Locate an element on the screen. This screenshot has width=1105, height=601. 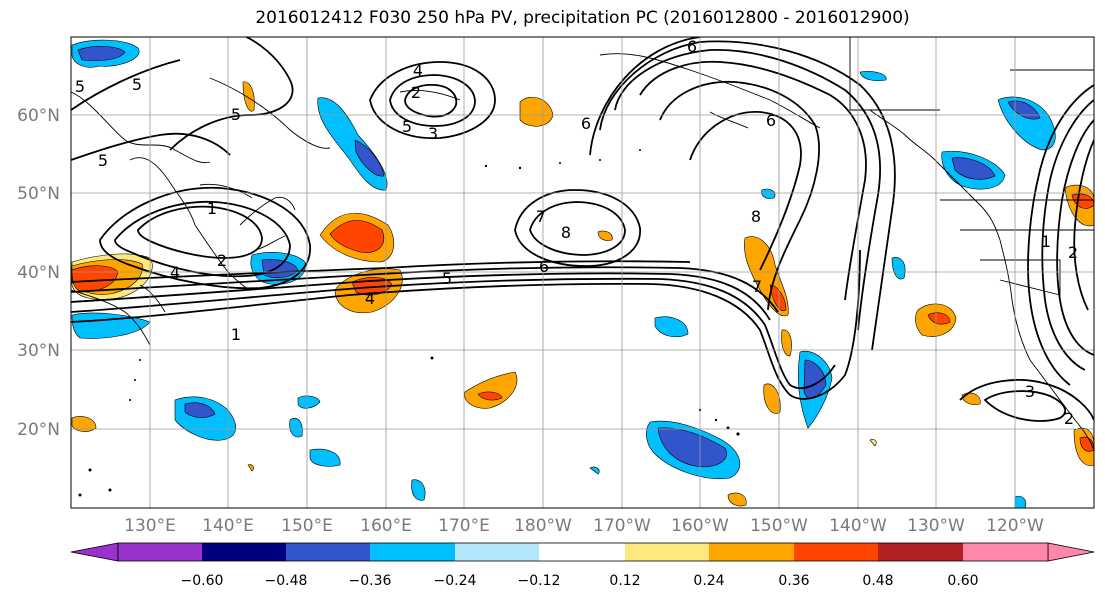
colorbar-tick-label: −0.60 is located at coordinates (202, 581).